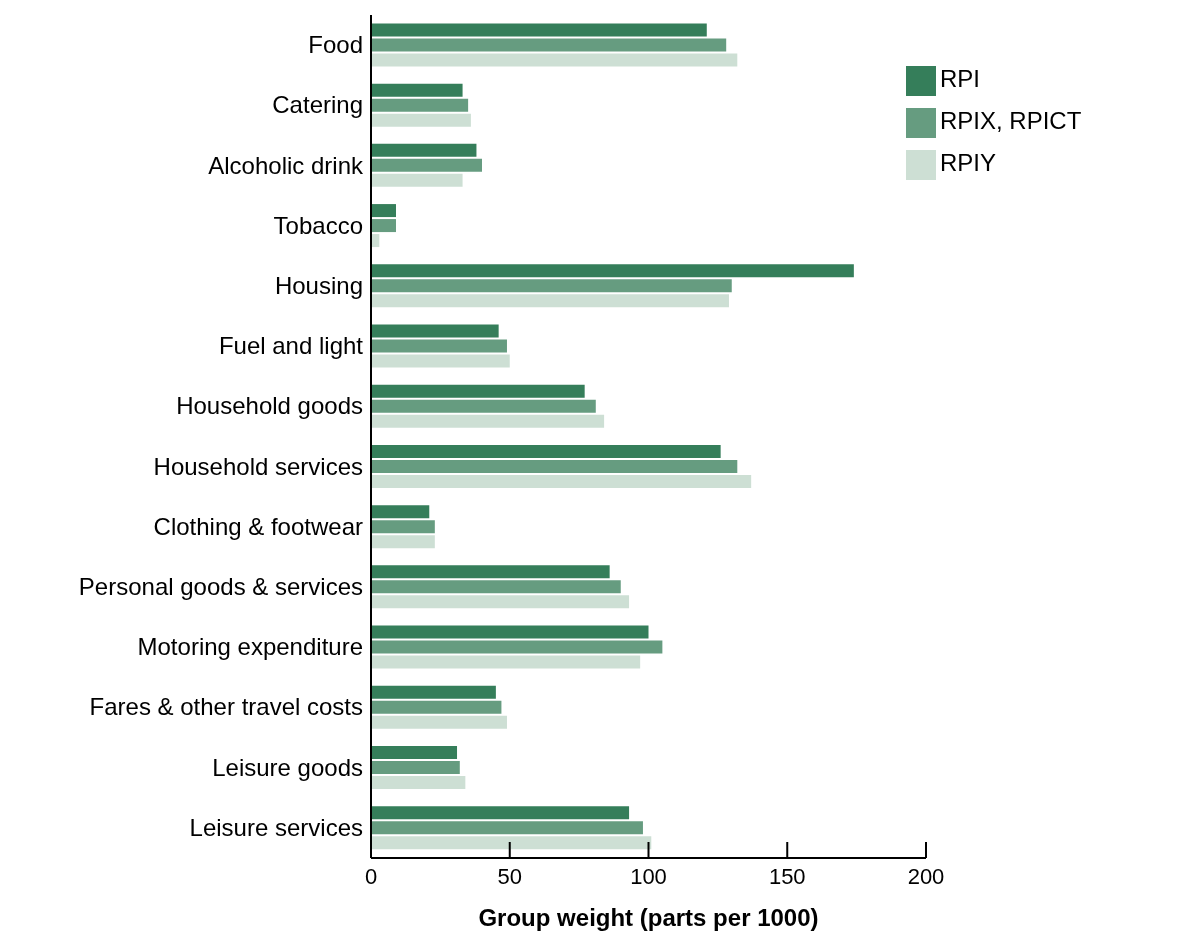  I want to click on y-tick-label: Leisure services, so click(276, 827).